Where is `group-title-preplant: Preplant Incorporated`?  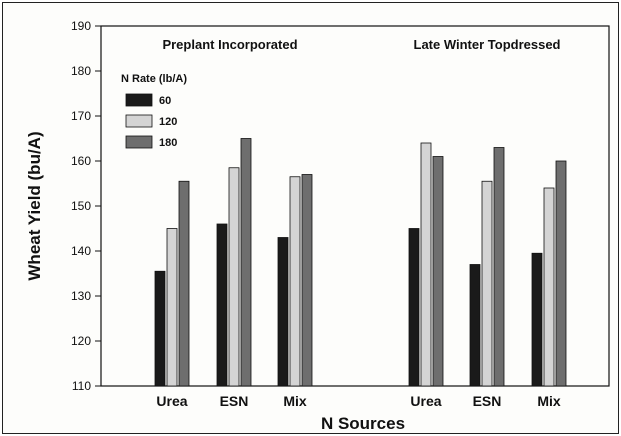
group-title-preplant: Preplant Incorporated is located at coordinates (229, 44).